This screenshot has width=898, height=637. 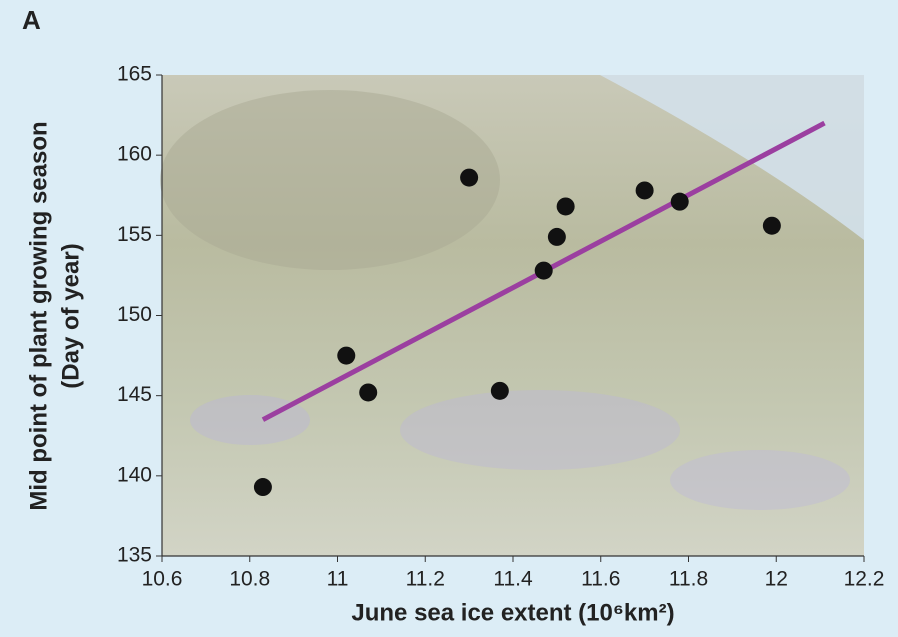 I want to click on y-tick-label: 160, so click(x=134, y=154).